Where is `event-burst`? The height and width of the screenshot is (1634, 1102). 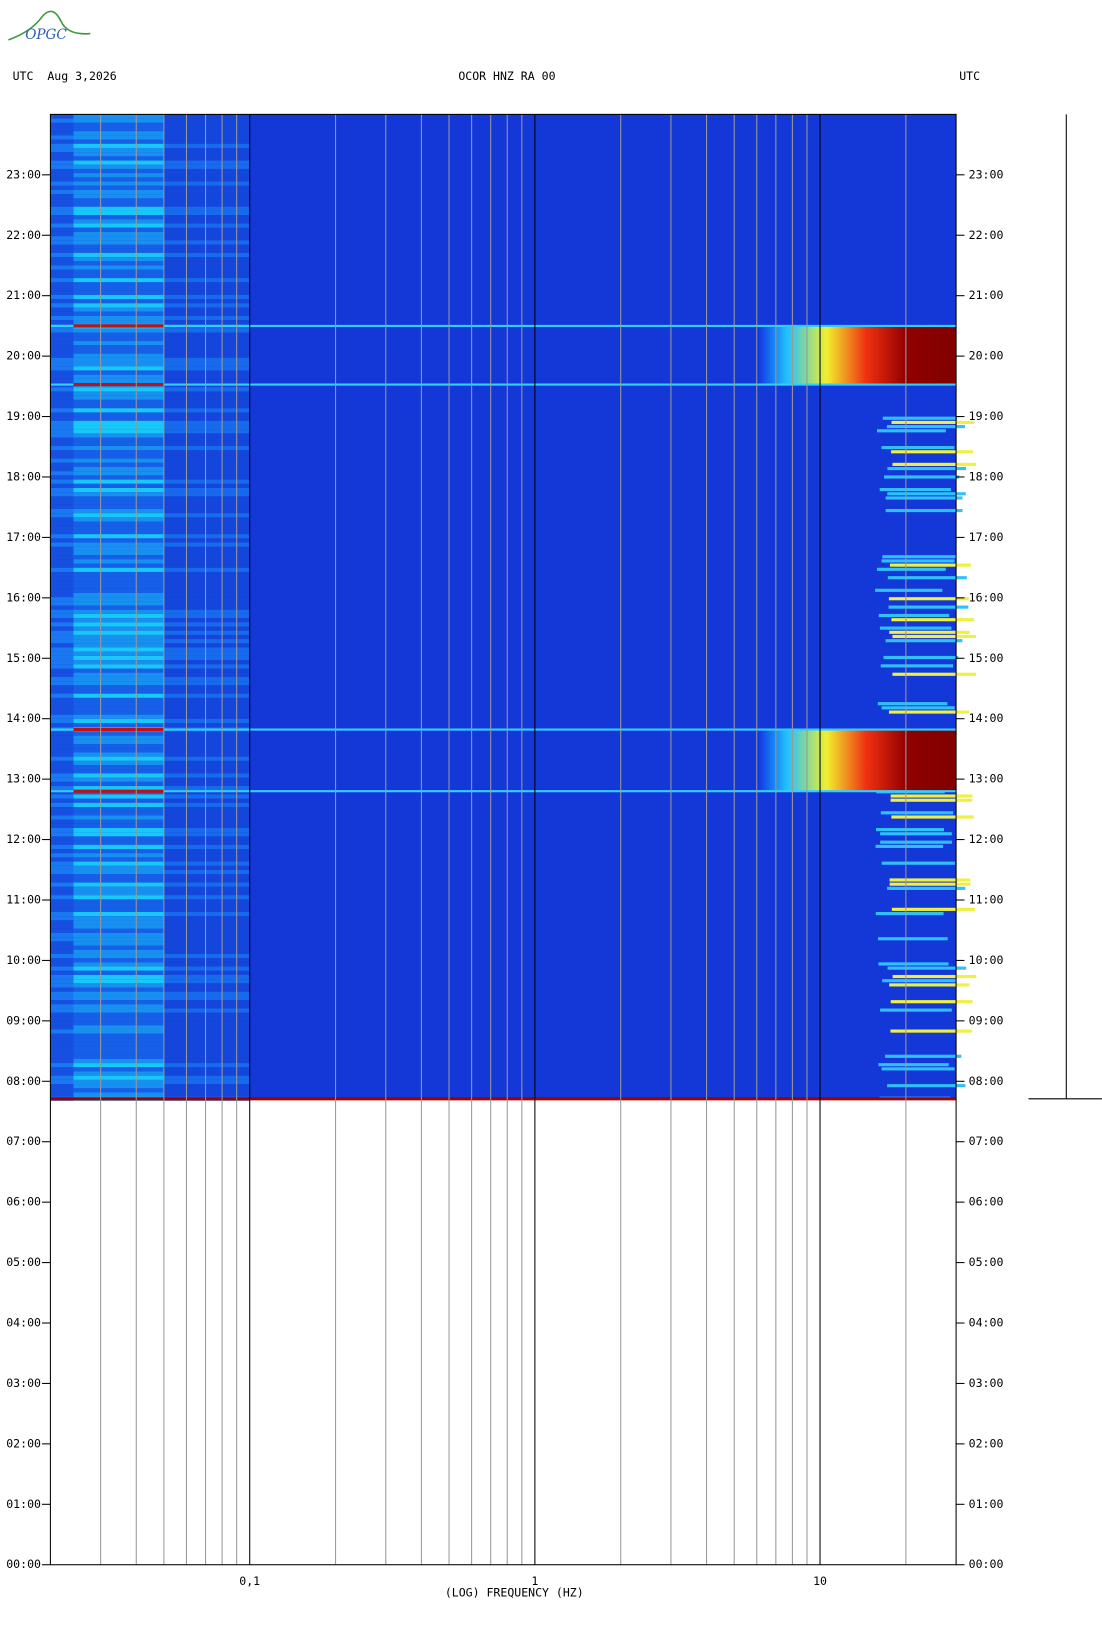
event-burst is located at coordinates (856, 760).